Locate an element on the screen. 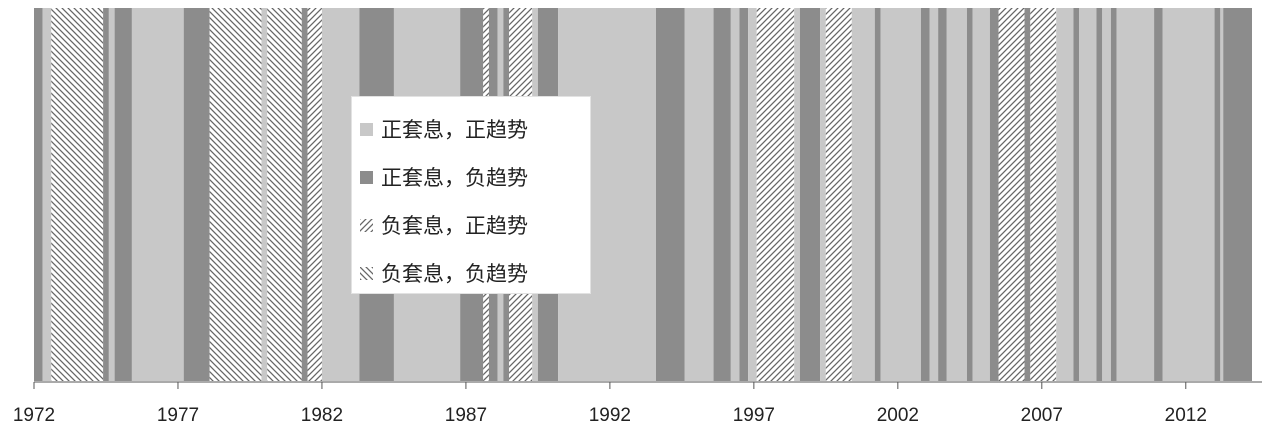 This screenshot has width=1280, height=430. legend-label: 负套息，负趋势 is located at coordinates (454, 274).